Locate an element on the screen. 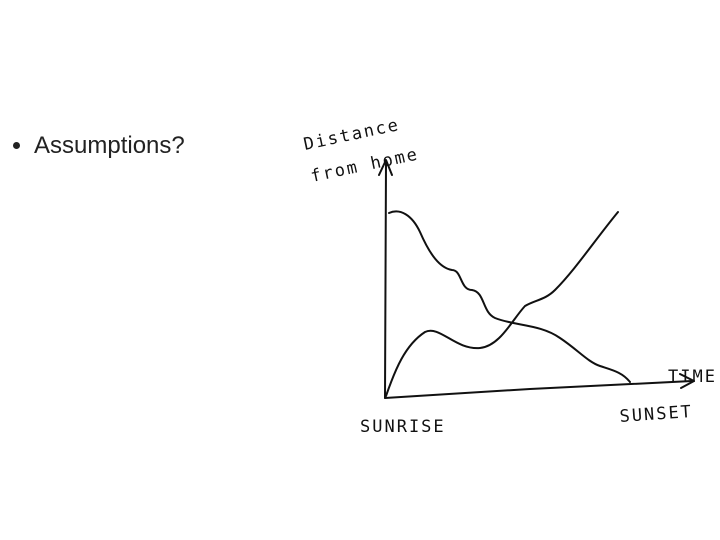  x-axis-label: TIME is located at coordinates (692, 377).